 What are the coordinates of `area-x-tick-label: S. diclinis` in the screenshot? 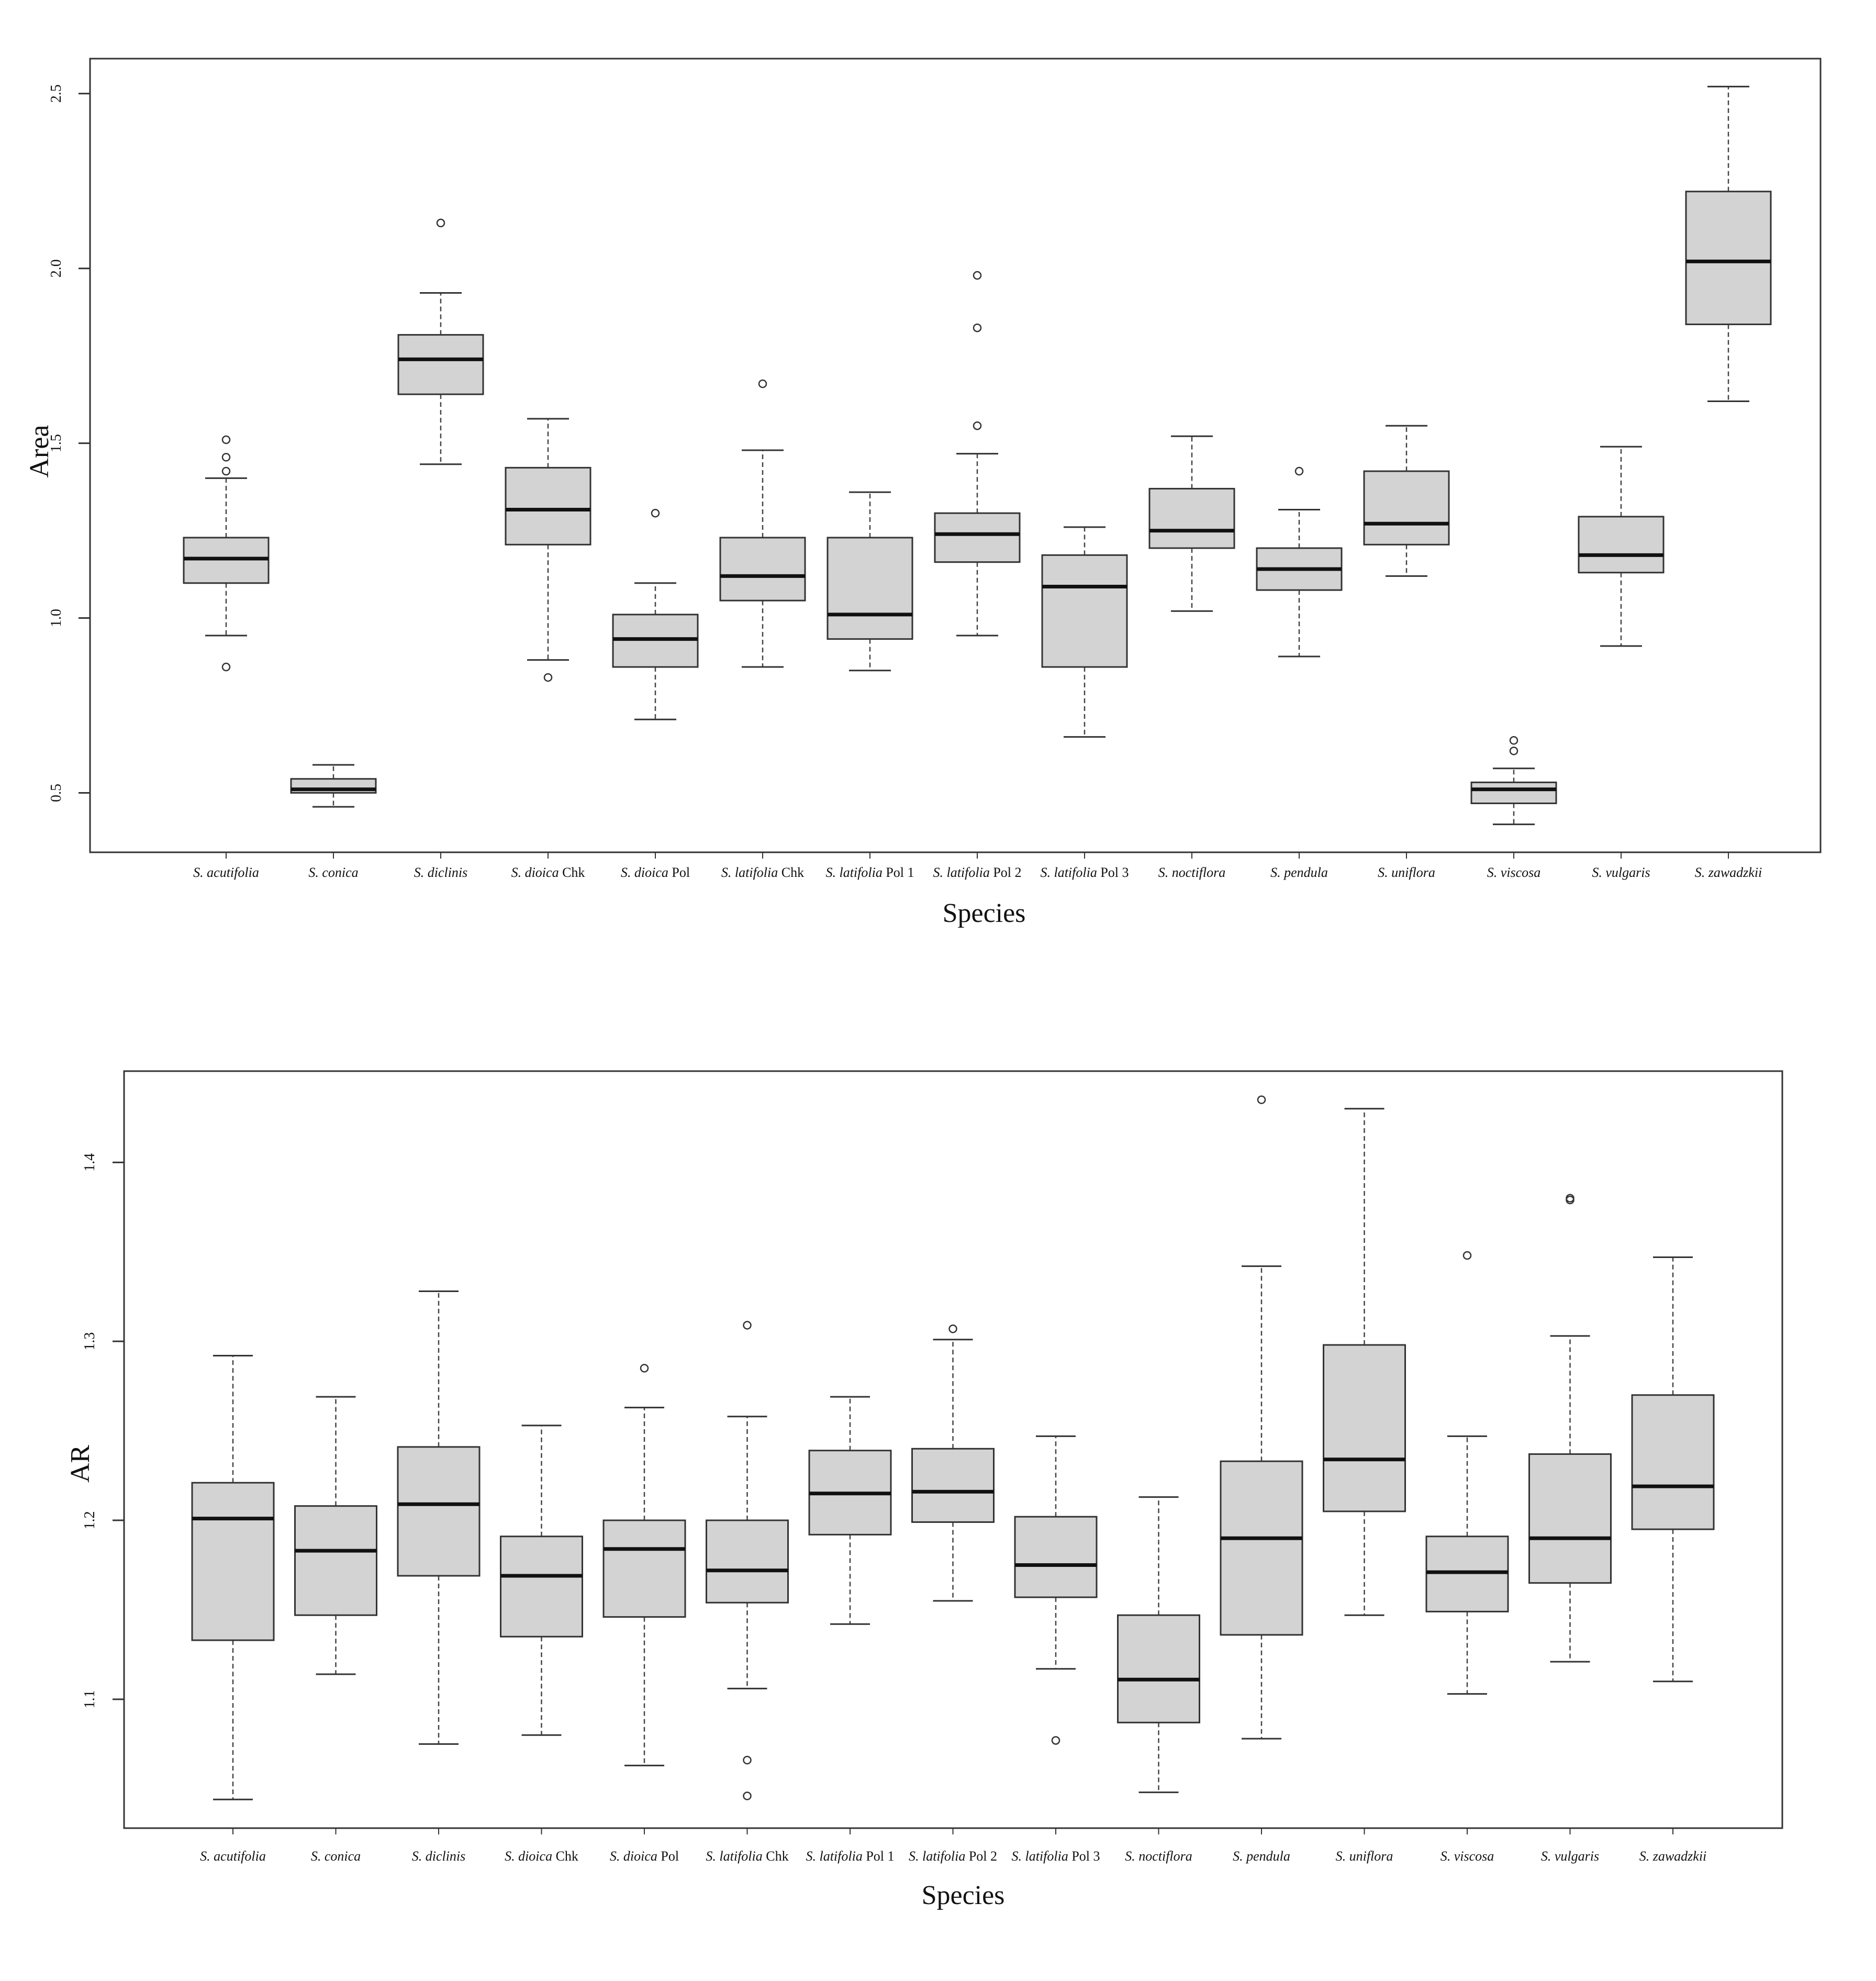 It's located at (441, 872).